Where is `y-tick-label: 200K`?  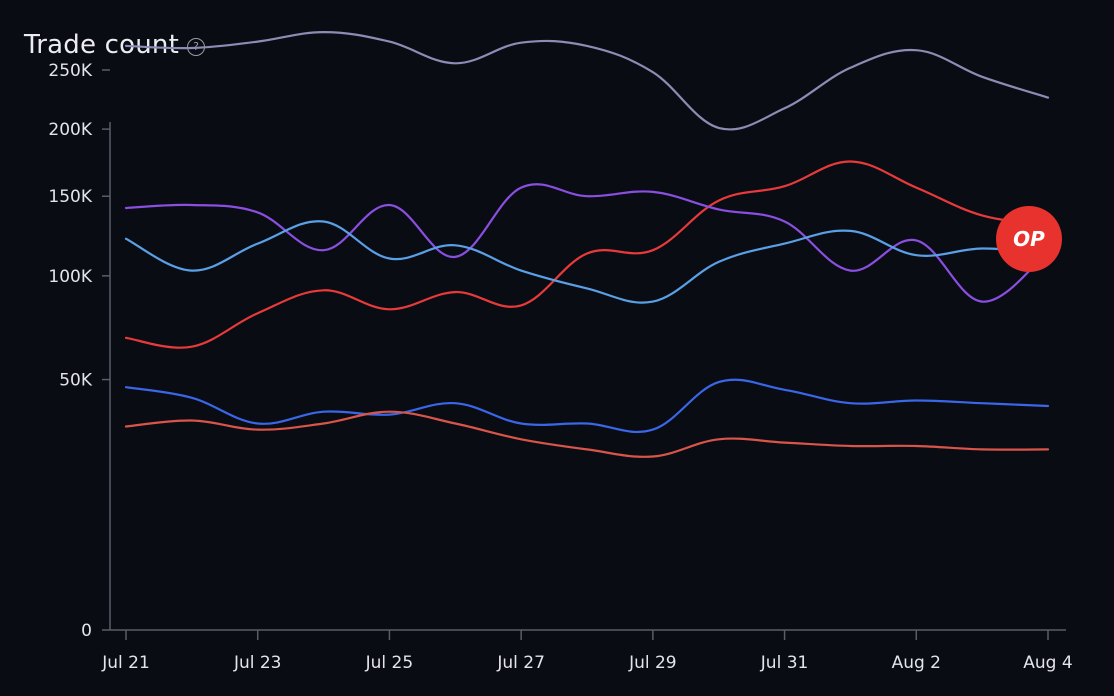
y-tick-label: 200K is located at coordinates (70, 130).